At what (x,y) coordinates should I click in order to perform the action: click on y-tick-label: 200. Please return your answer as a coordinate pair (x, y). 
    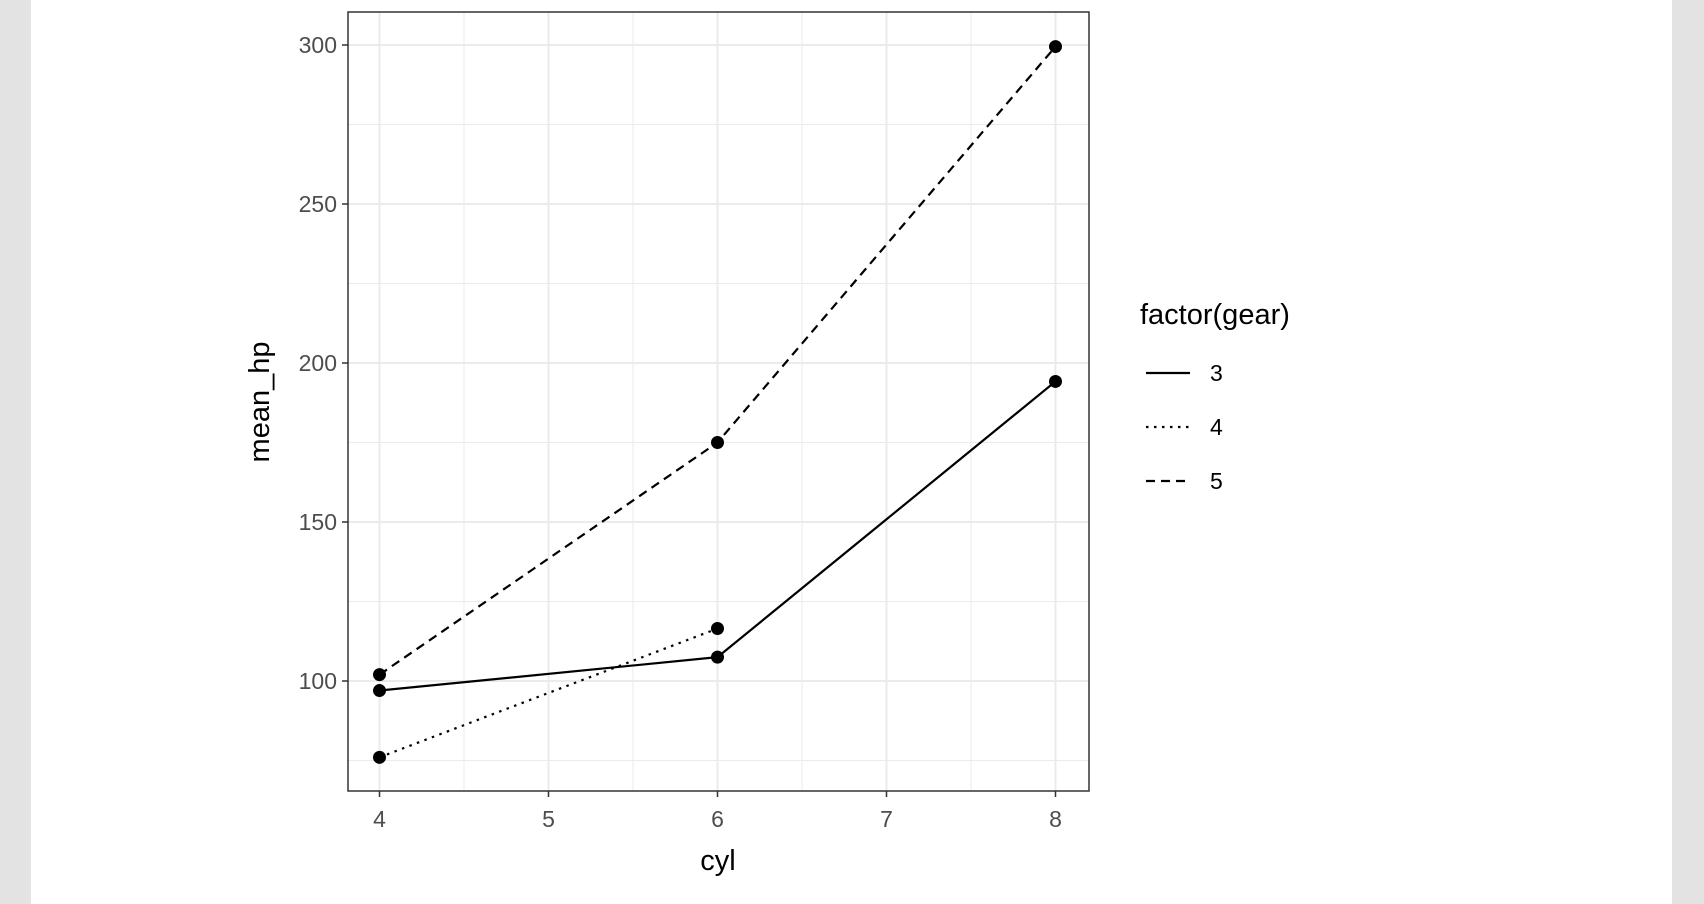
    Looking at the image, I should click on (318, 363).